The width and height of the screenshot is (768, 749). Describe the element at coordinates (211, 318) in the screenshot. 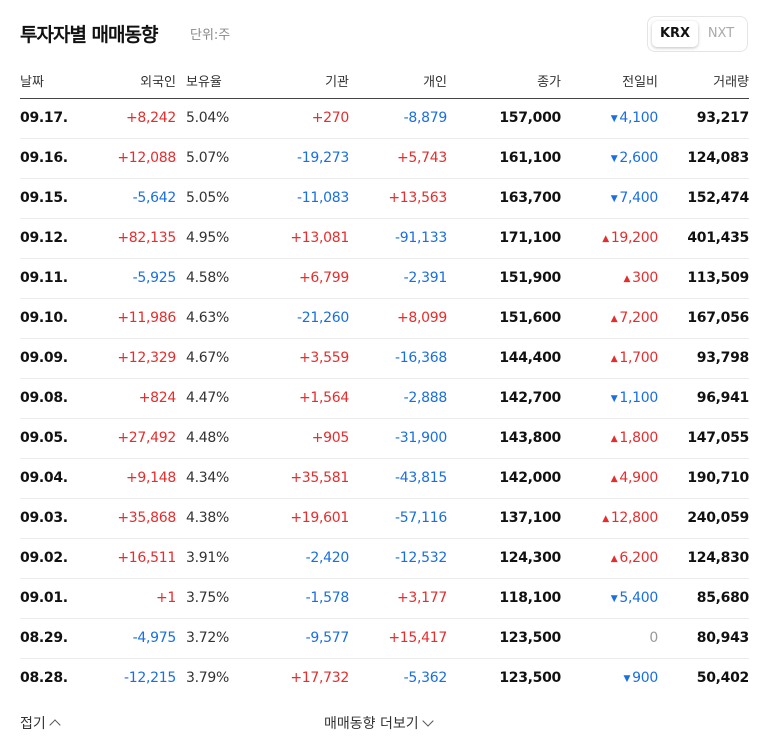

I see `cell-holding-ratio: 4.63%` at that location.